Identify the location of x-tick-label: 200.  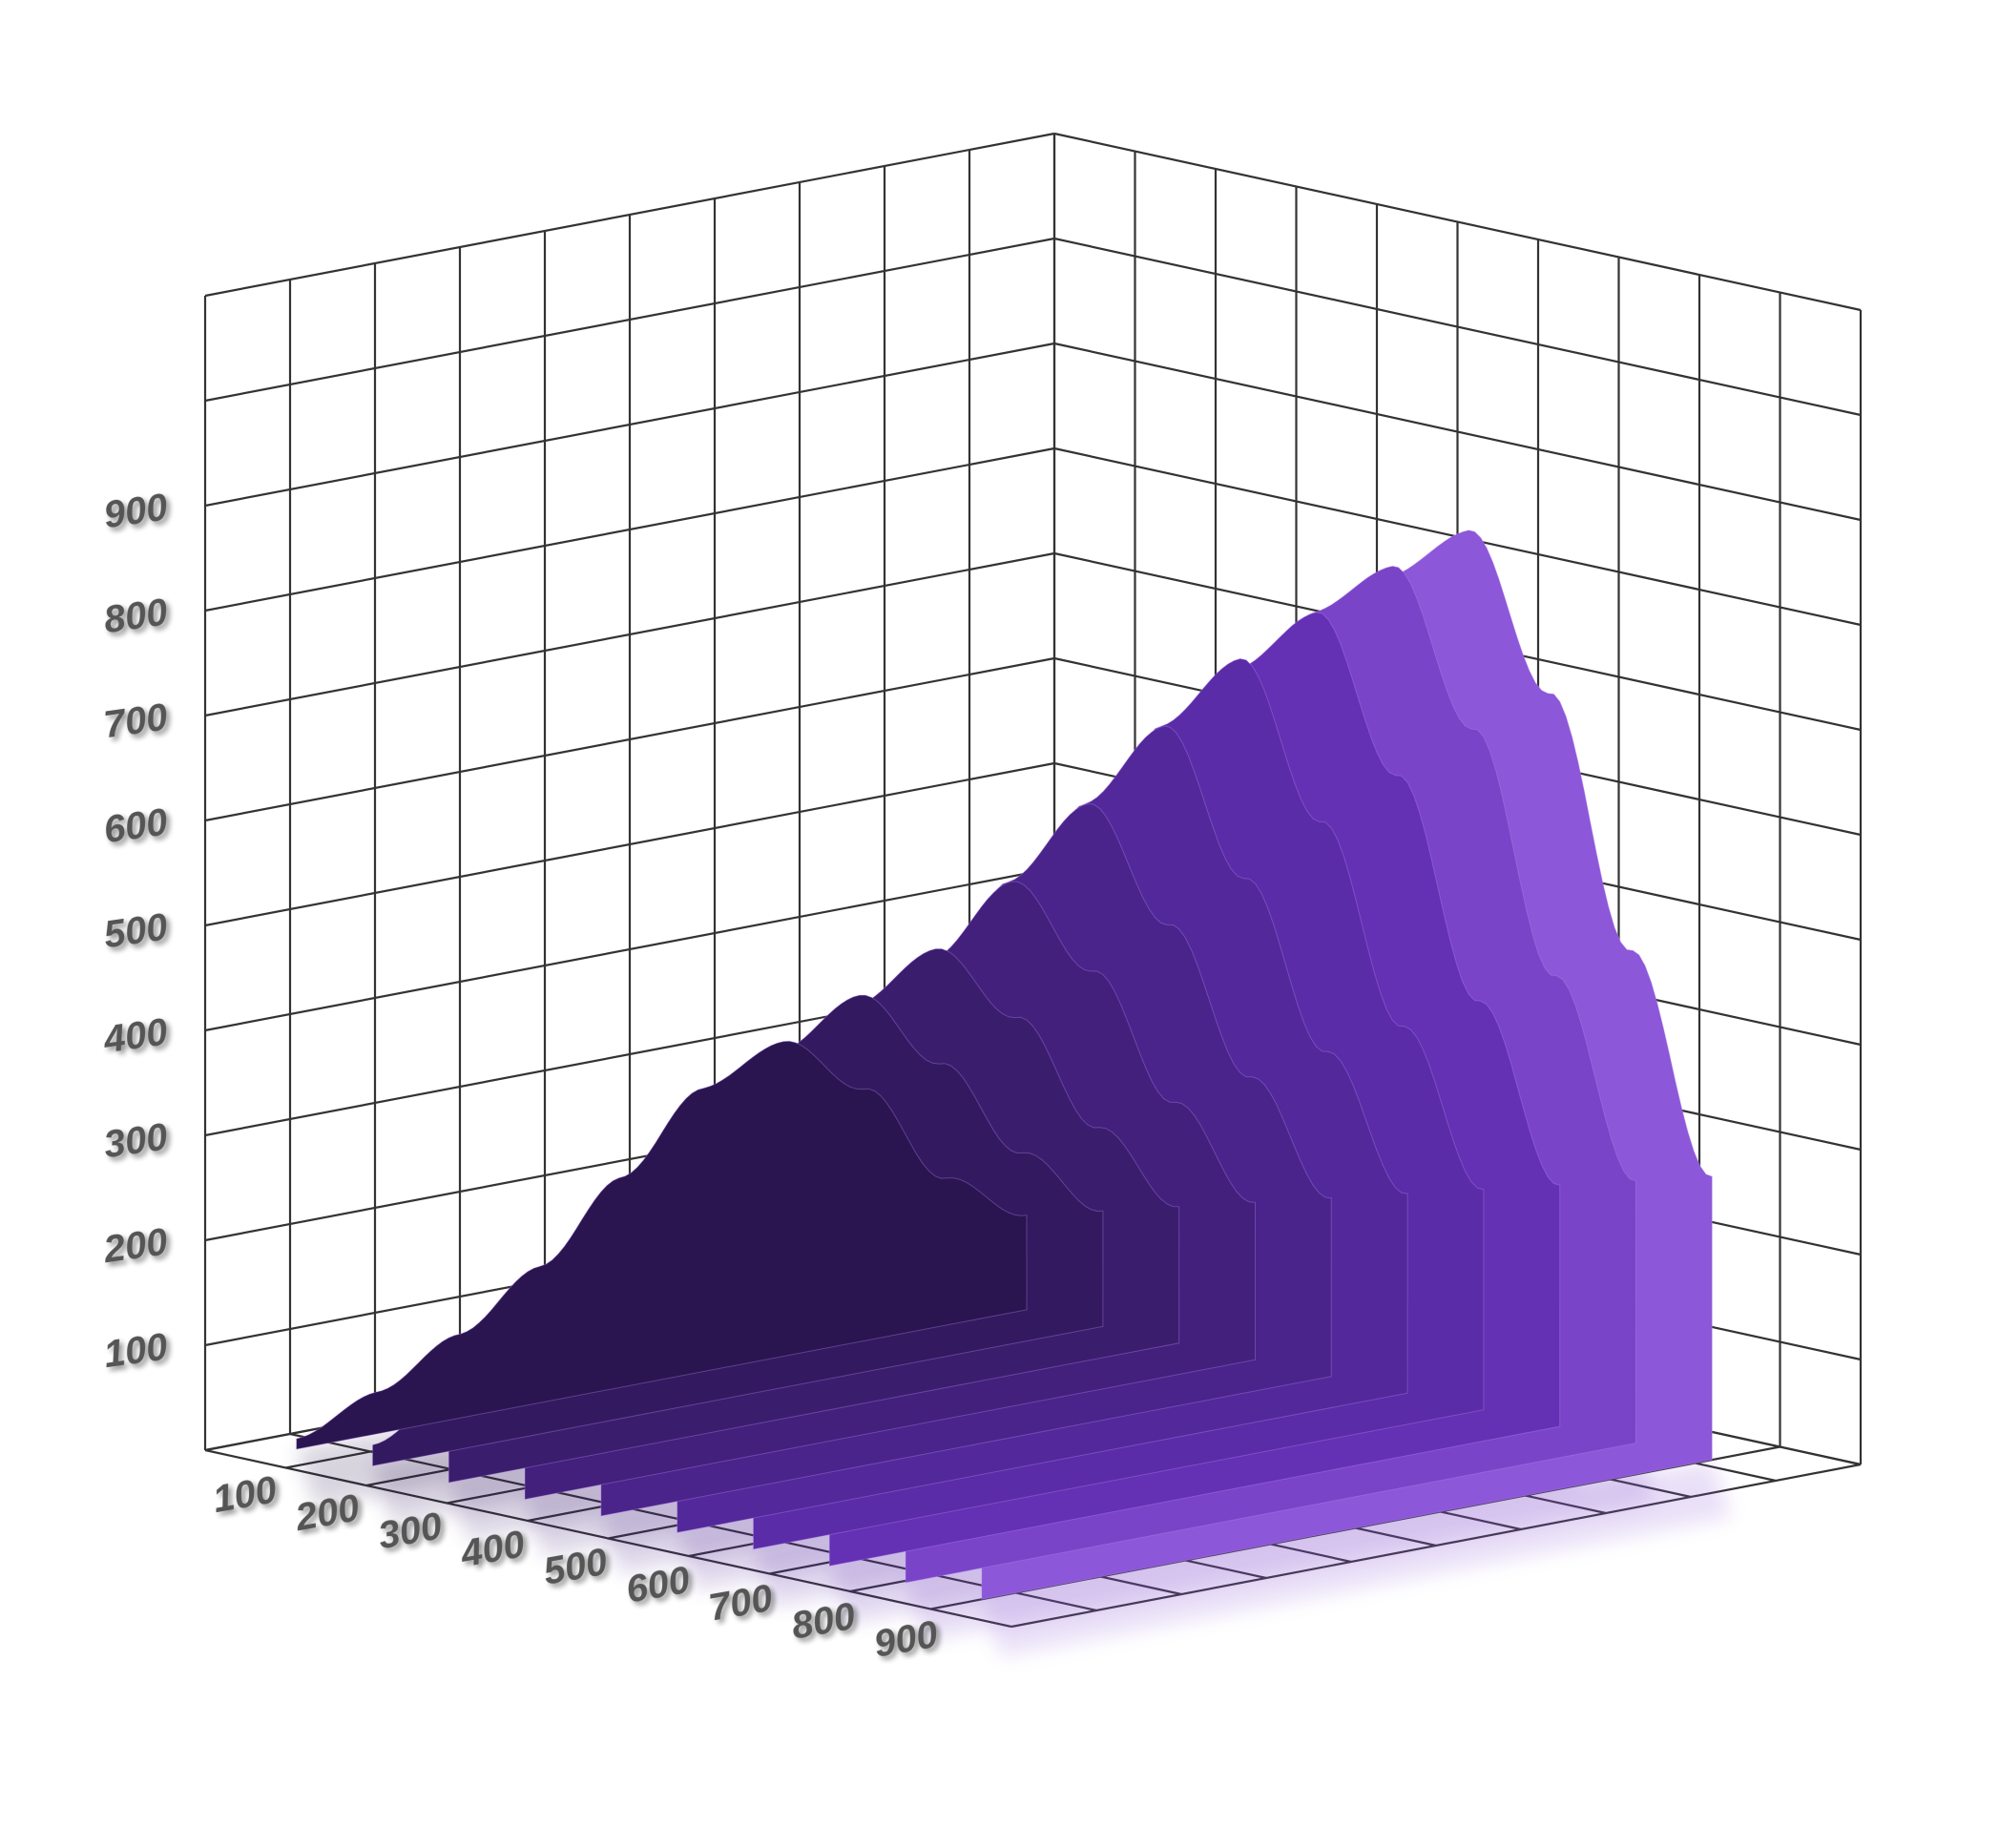
(326, 1512).